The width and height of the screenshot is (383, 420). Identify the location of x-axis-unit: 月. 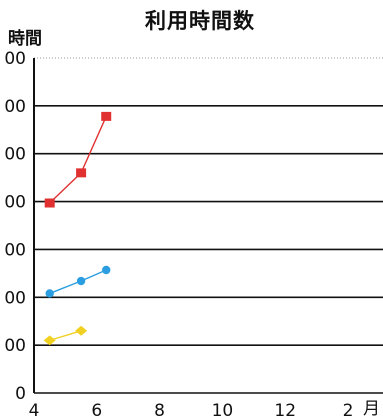
(371, 409).